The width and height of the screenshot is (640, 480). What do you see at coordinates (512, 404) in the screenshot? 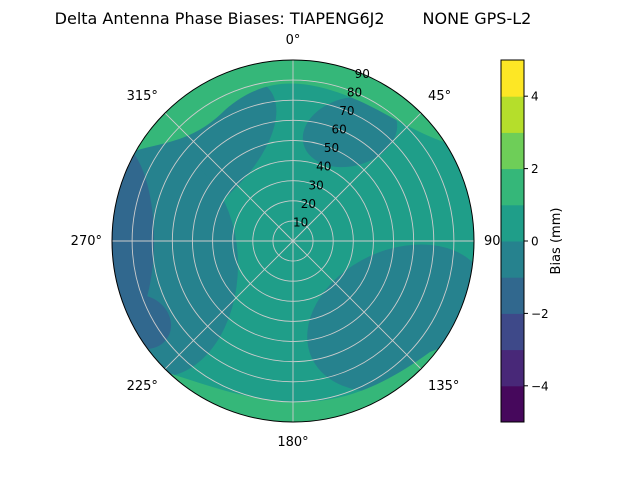
I see `colorbar-segment--5--4` at bounding box center [512, 404].